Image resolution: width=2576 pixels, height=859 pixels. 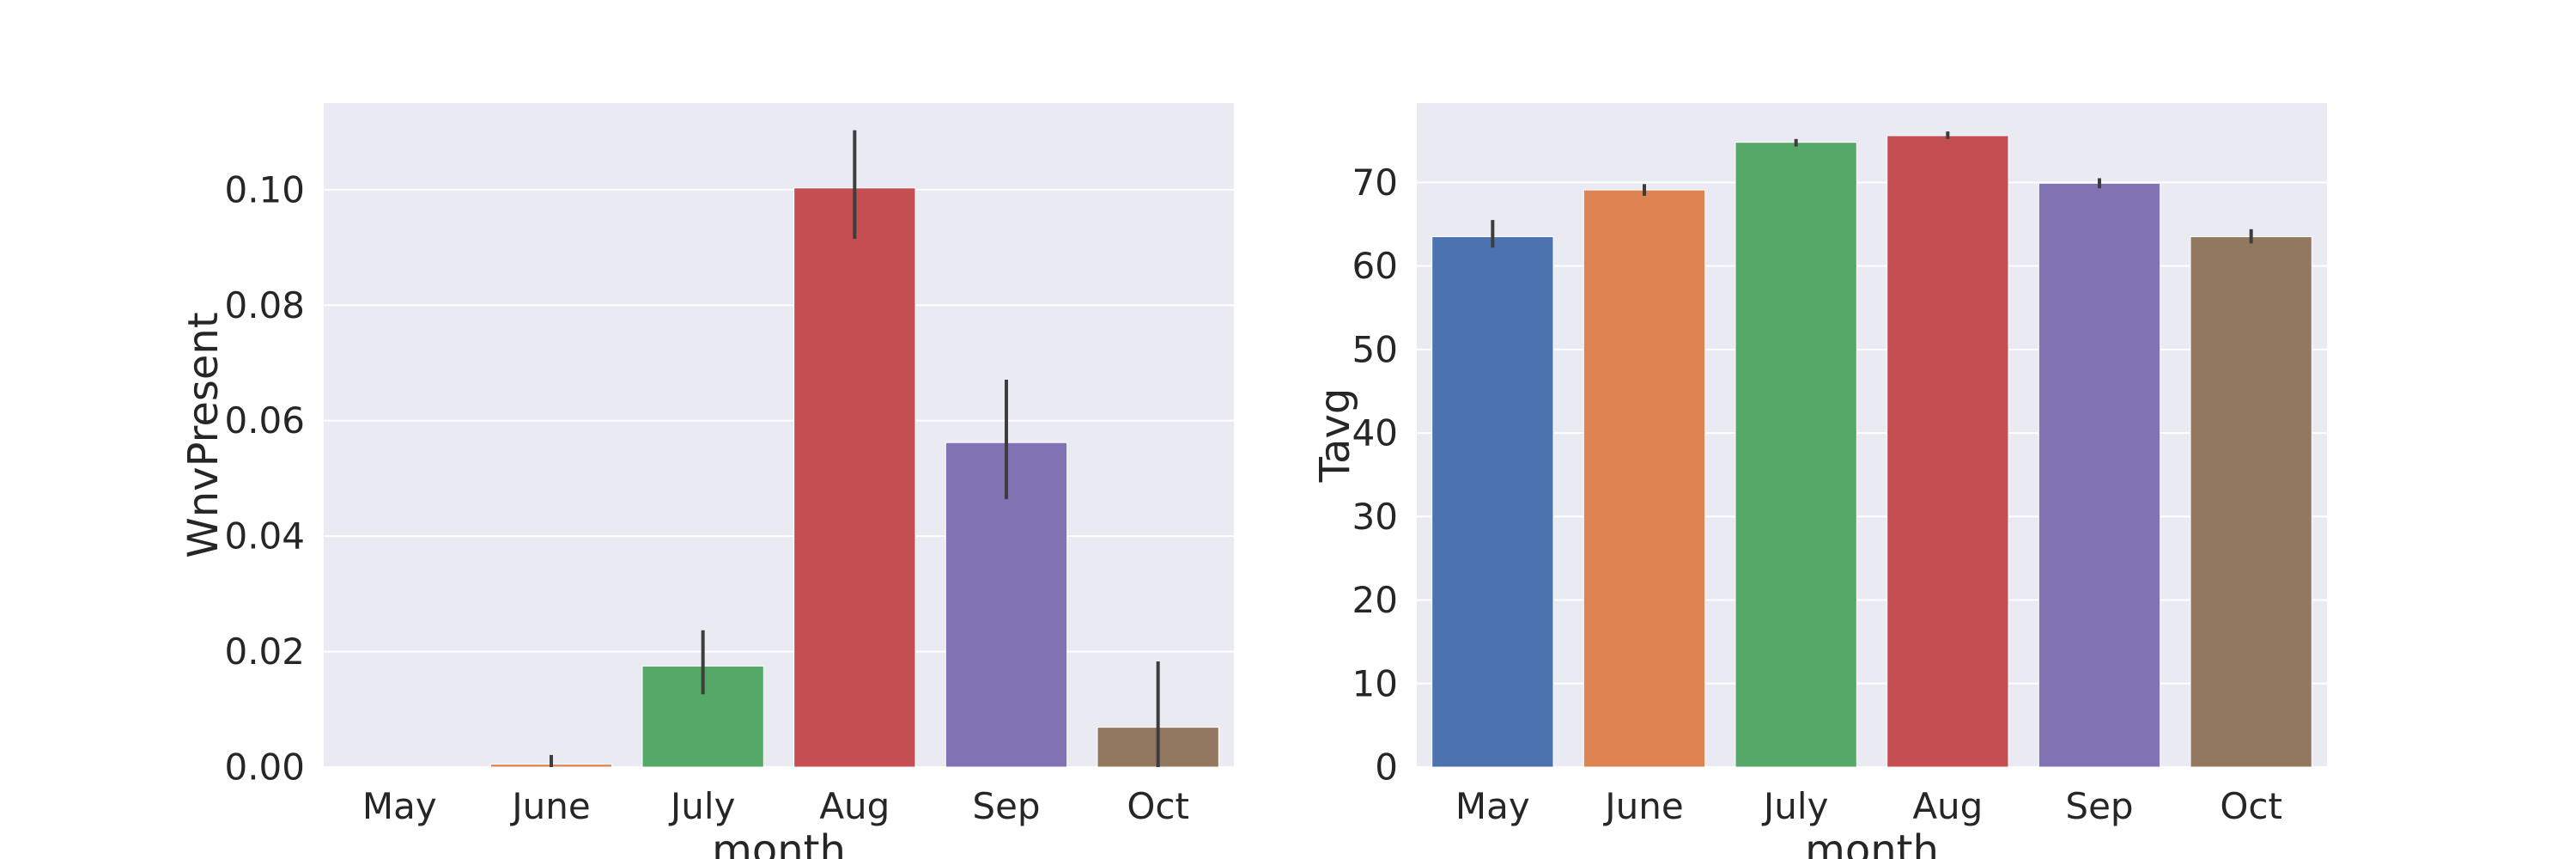 I want to click on y-tick-label: 50, so click(x=1375, y=349).